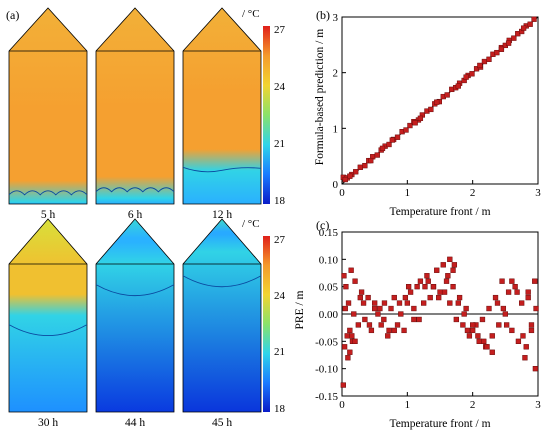 This screenshot has height=433, width=550. I want to click on y-tick-label: 0.05, so click(329, 288).